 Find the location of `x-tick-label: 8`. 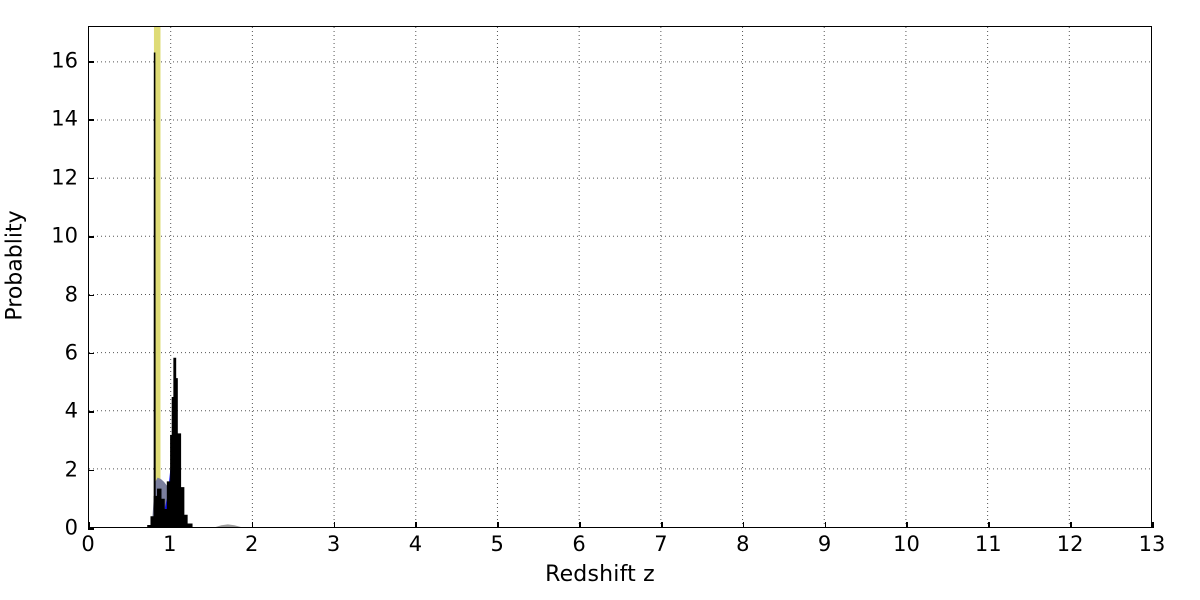

x-tick-label: 8 is located at coordinates (743, 544).